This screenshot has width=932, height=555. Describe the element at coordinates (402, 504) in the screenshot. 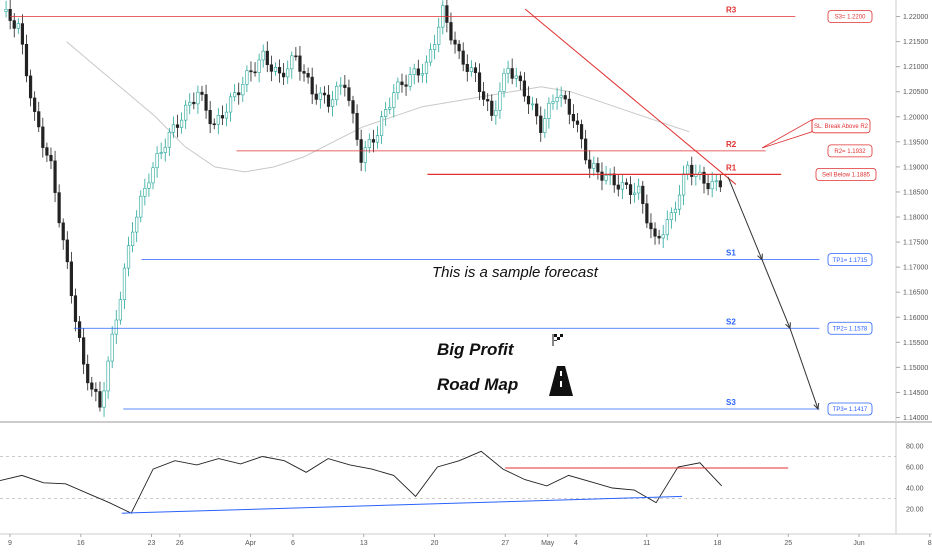

I see `rsi-support-trendline` at that location.